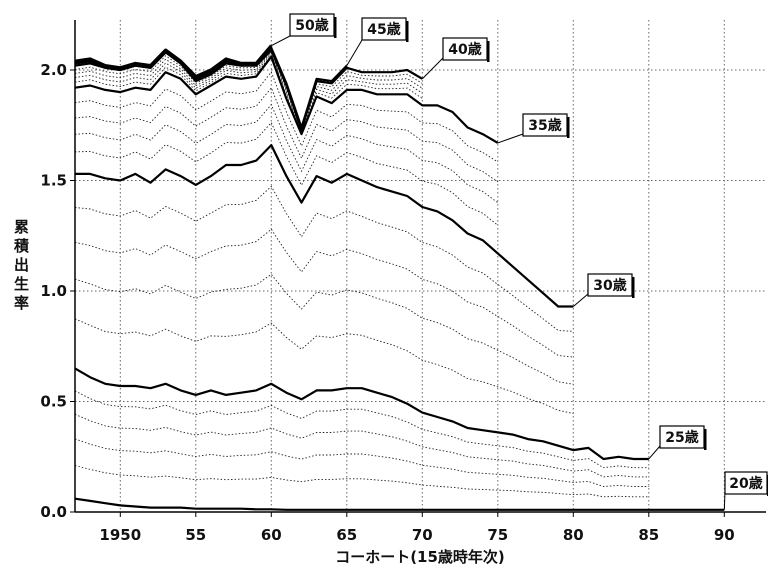  I want to click on x-tick-label-3: 65, so click(346, 535).